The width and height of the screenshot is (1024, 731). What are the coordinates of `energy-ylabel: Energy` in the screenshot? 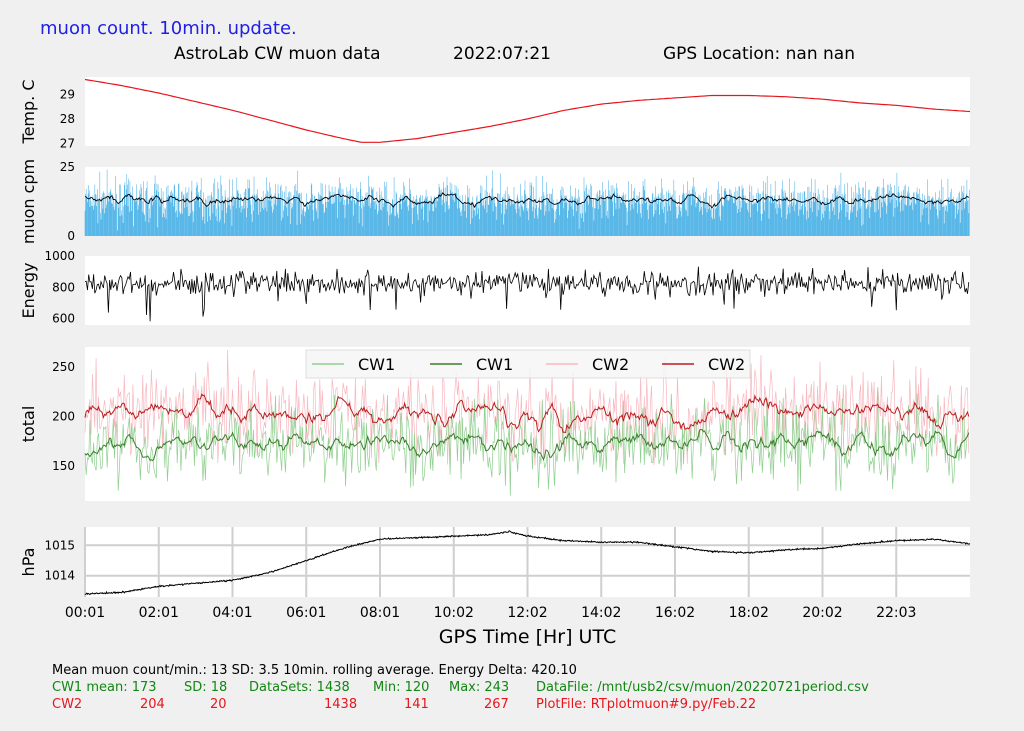 It's located at (28, 290).